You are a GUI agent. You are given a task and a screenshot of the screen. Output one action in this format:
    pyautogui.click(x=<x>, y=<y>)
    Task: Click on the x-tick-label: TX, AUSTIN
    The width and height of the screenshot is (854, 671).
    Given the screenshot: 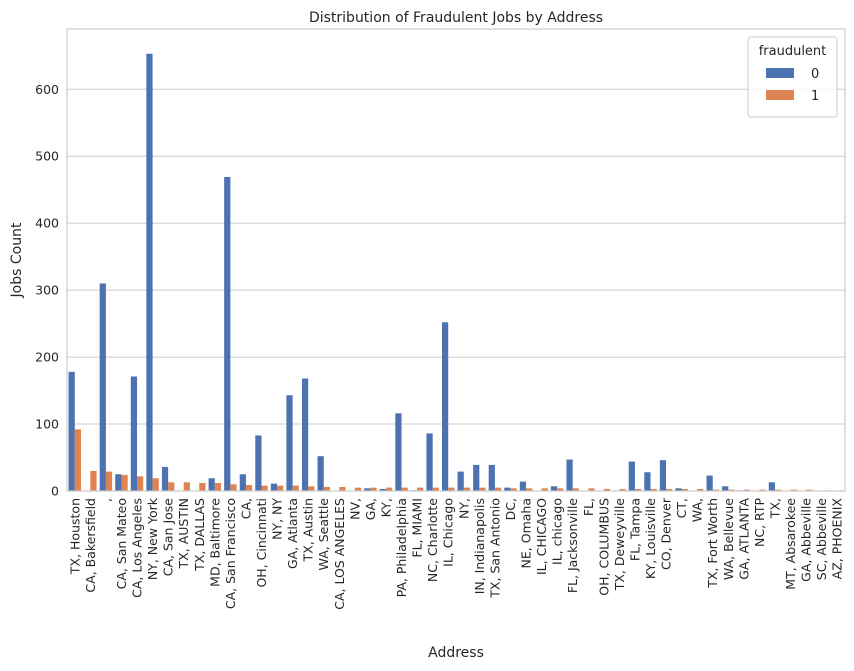 What is the action you would take?
    pyautogui.click(x=183, y=533)
    